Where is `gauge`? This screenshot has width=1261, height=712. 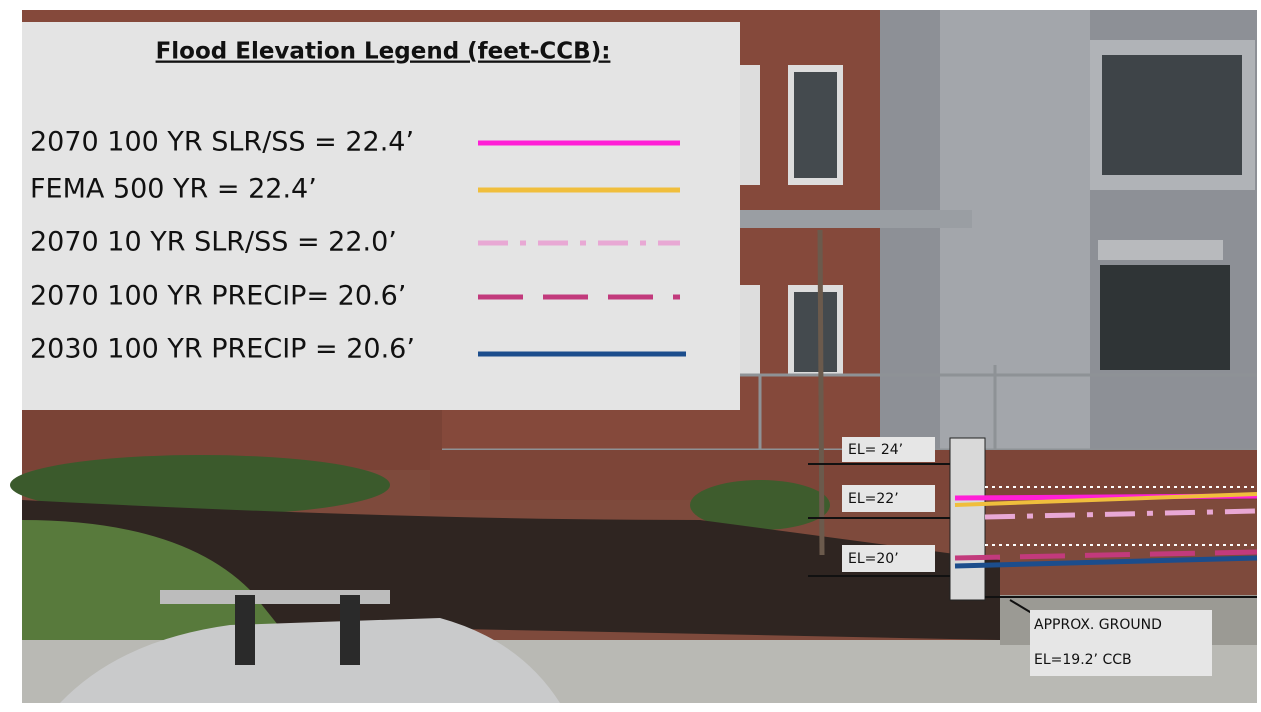
gauge is located at coordinates (967, 519).